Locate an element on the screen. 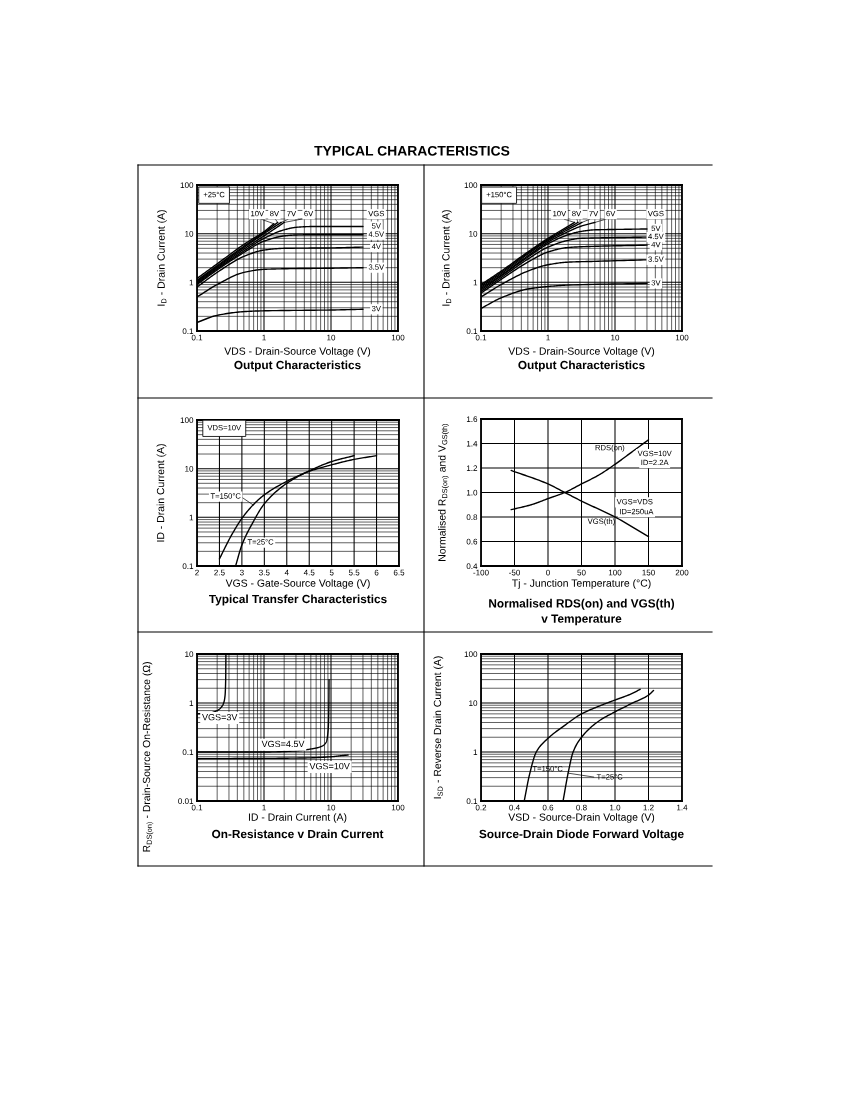 This screenshot has height=1100, width=850. x-tick-label: -100 is located at coordinates (481, 572).